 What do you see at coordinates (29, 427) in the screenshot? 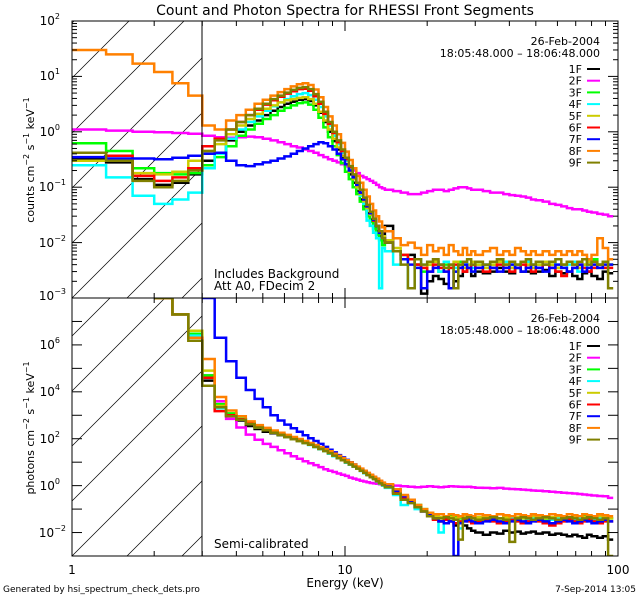
I see `bottom-y-axis-label: photons cm−2 s−1 keV−1` at bounding box center [29, 427].